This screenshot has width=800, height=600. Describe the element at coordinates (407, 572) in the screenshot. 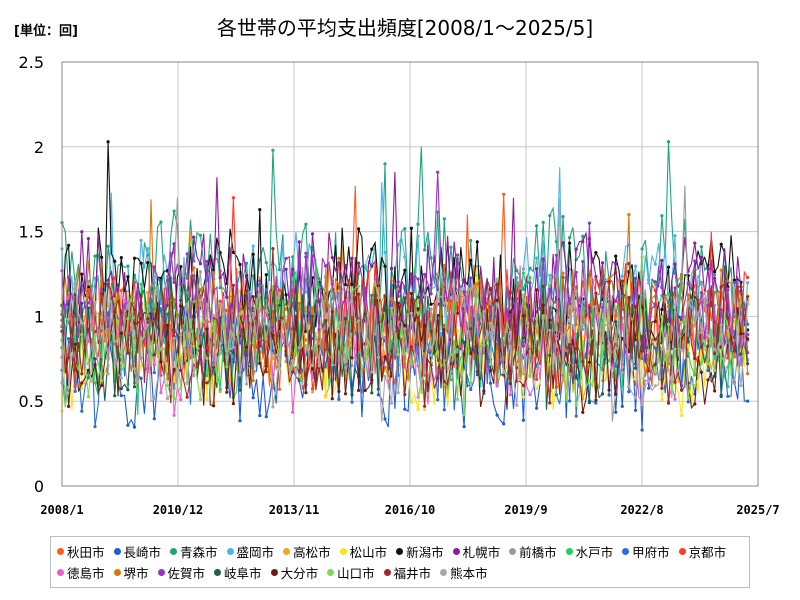

I see `legend-item: 福井市` at that location.